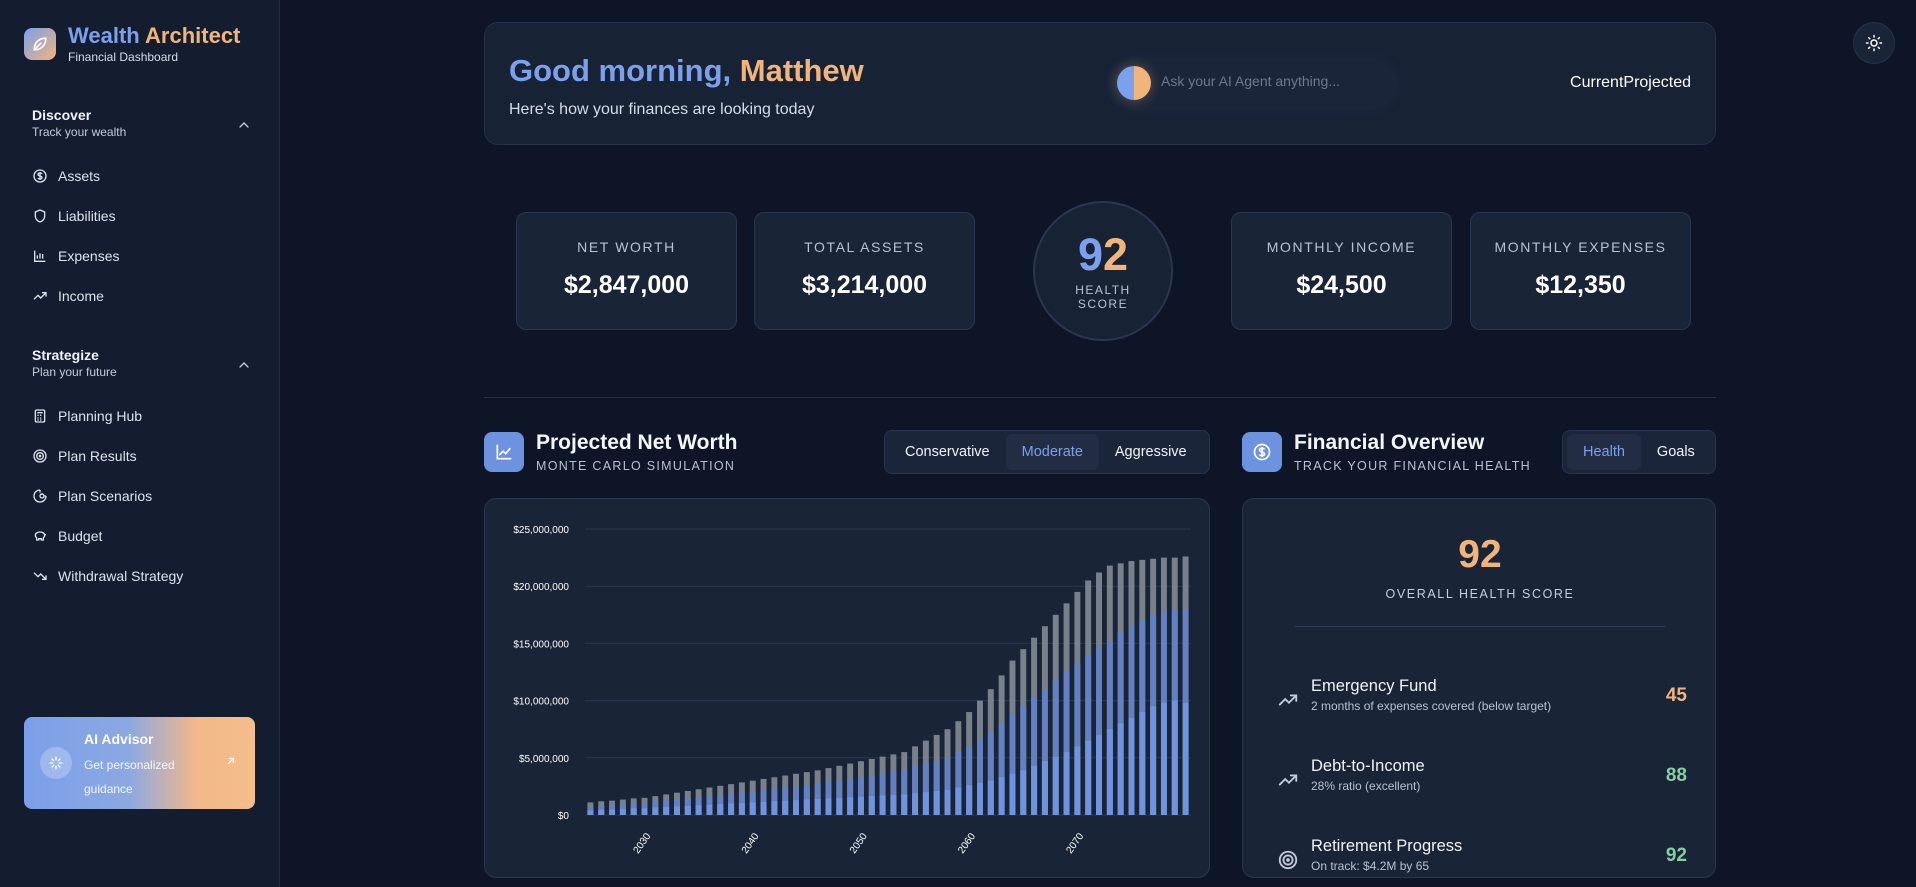 Image resolution: width=1916 pixels, height=887 pixels. I want to click on shield-icon, so click(40, 216).